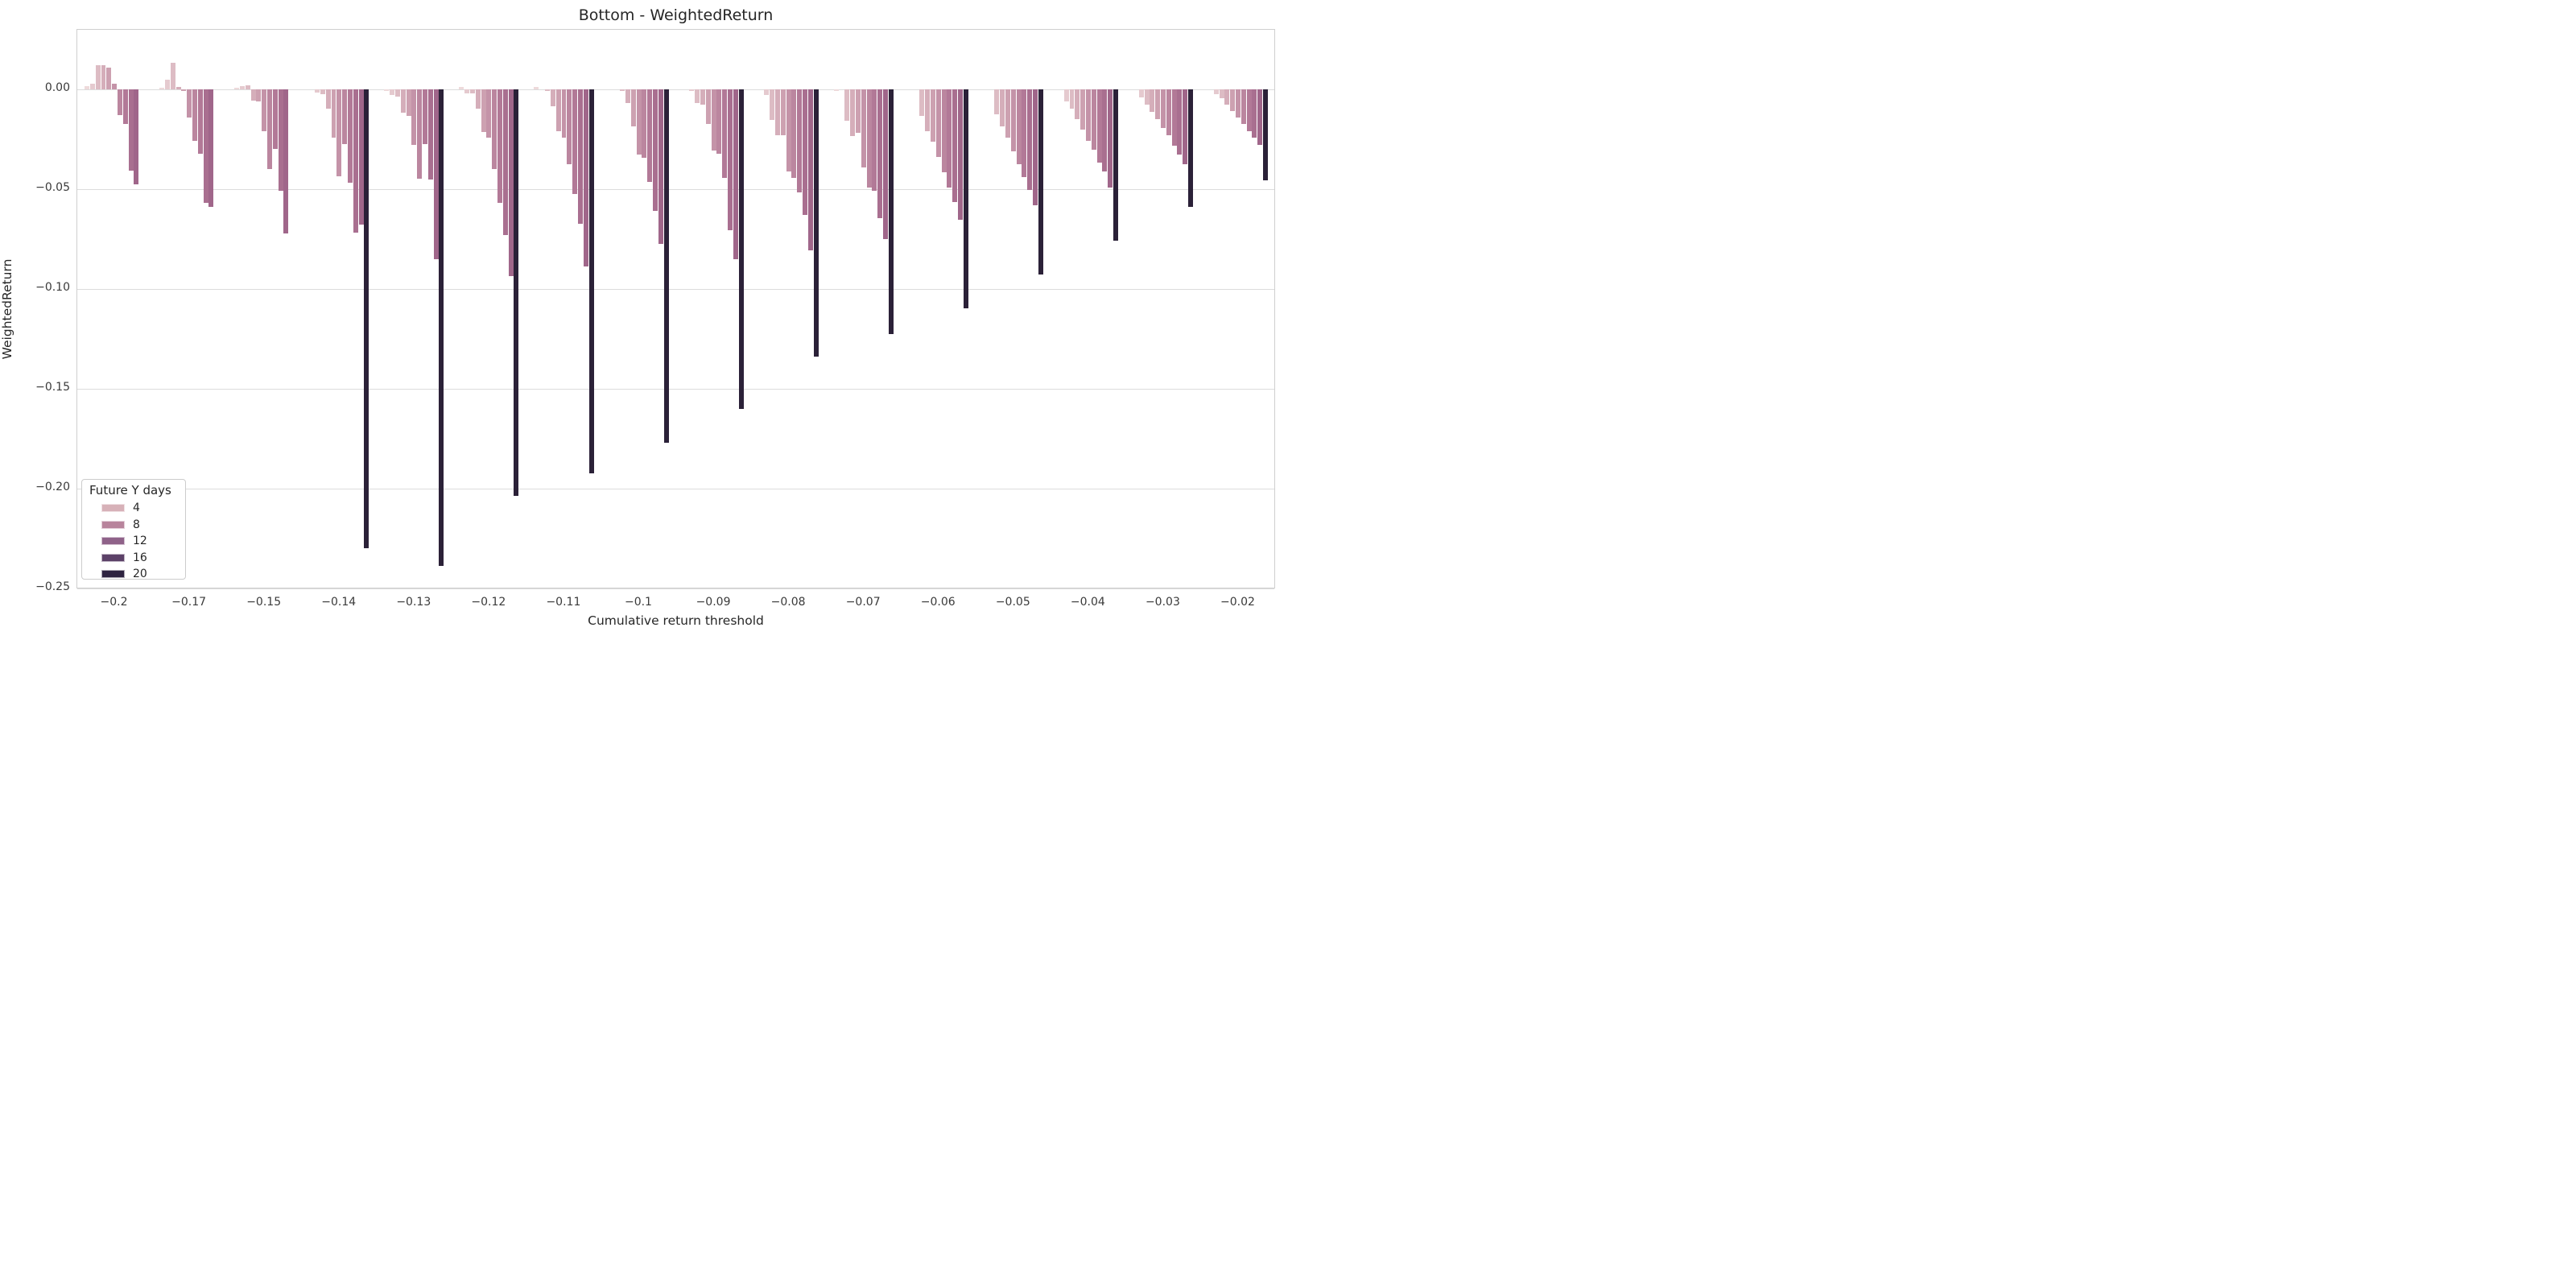 The height and width of the screenshot is (1288, 2576). Describe the element at coordinates (189, 103) in the screenshot. I see `bar-group--0.17-hue-5` at that location.